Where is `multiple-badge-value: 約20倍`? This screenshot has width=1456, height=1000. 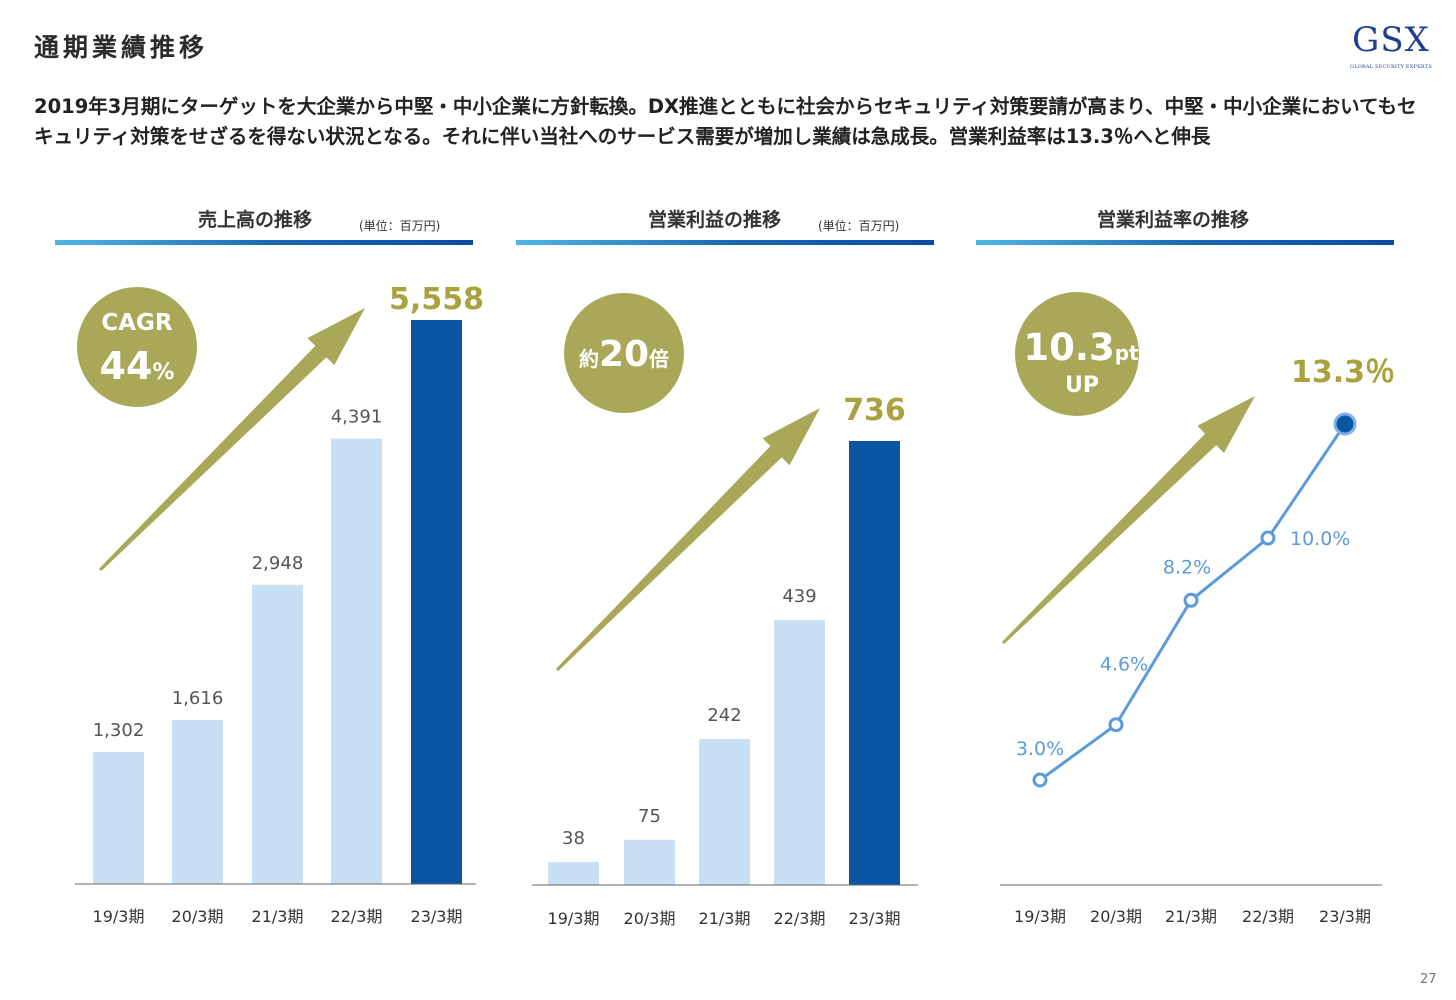
multiple-badge-value: 約20倍 is located at coordinates (624, 354).